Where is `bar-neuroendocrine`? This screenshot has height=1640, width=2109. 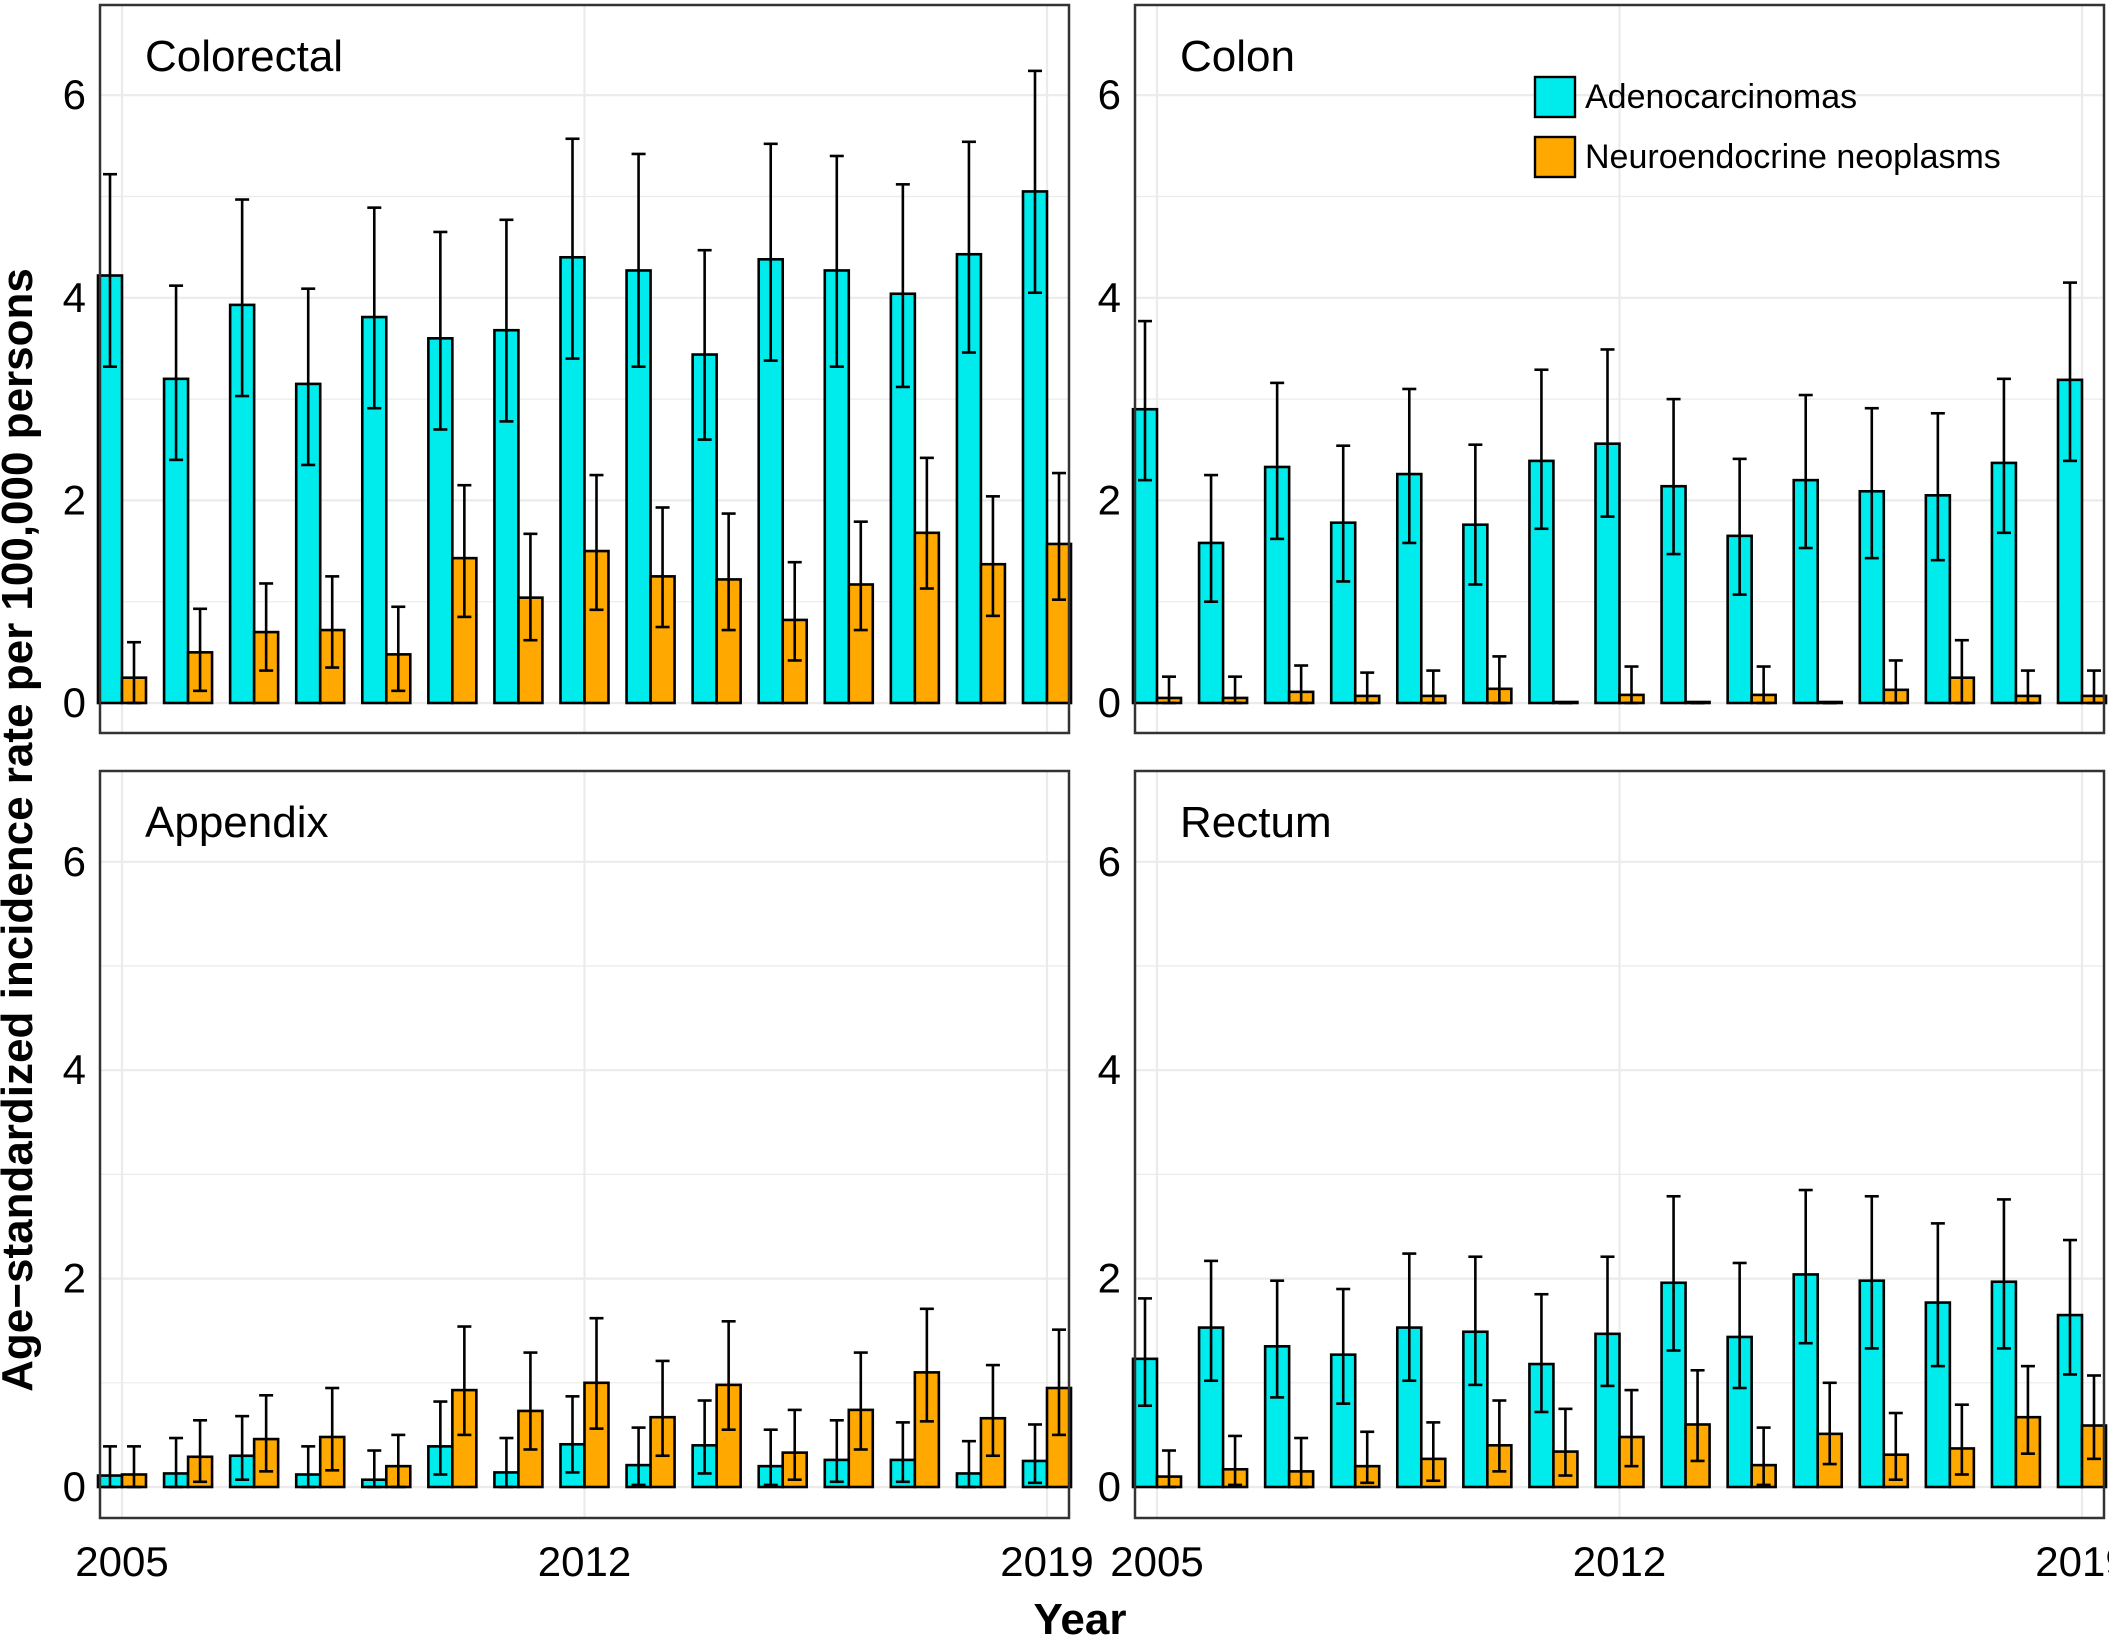
bar-neuroendocrine is located at coordinates (464, 1438).